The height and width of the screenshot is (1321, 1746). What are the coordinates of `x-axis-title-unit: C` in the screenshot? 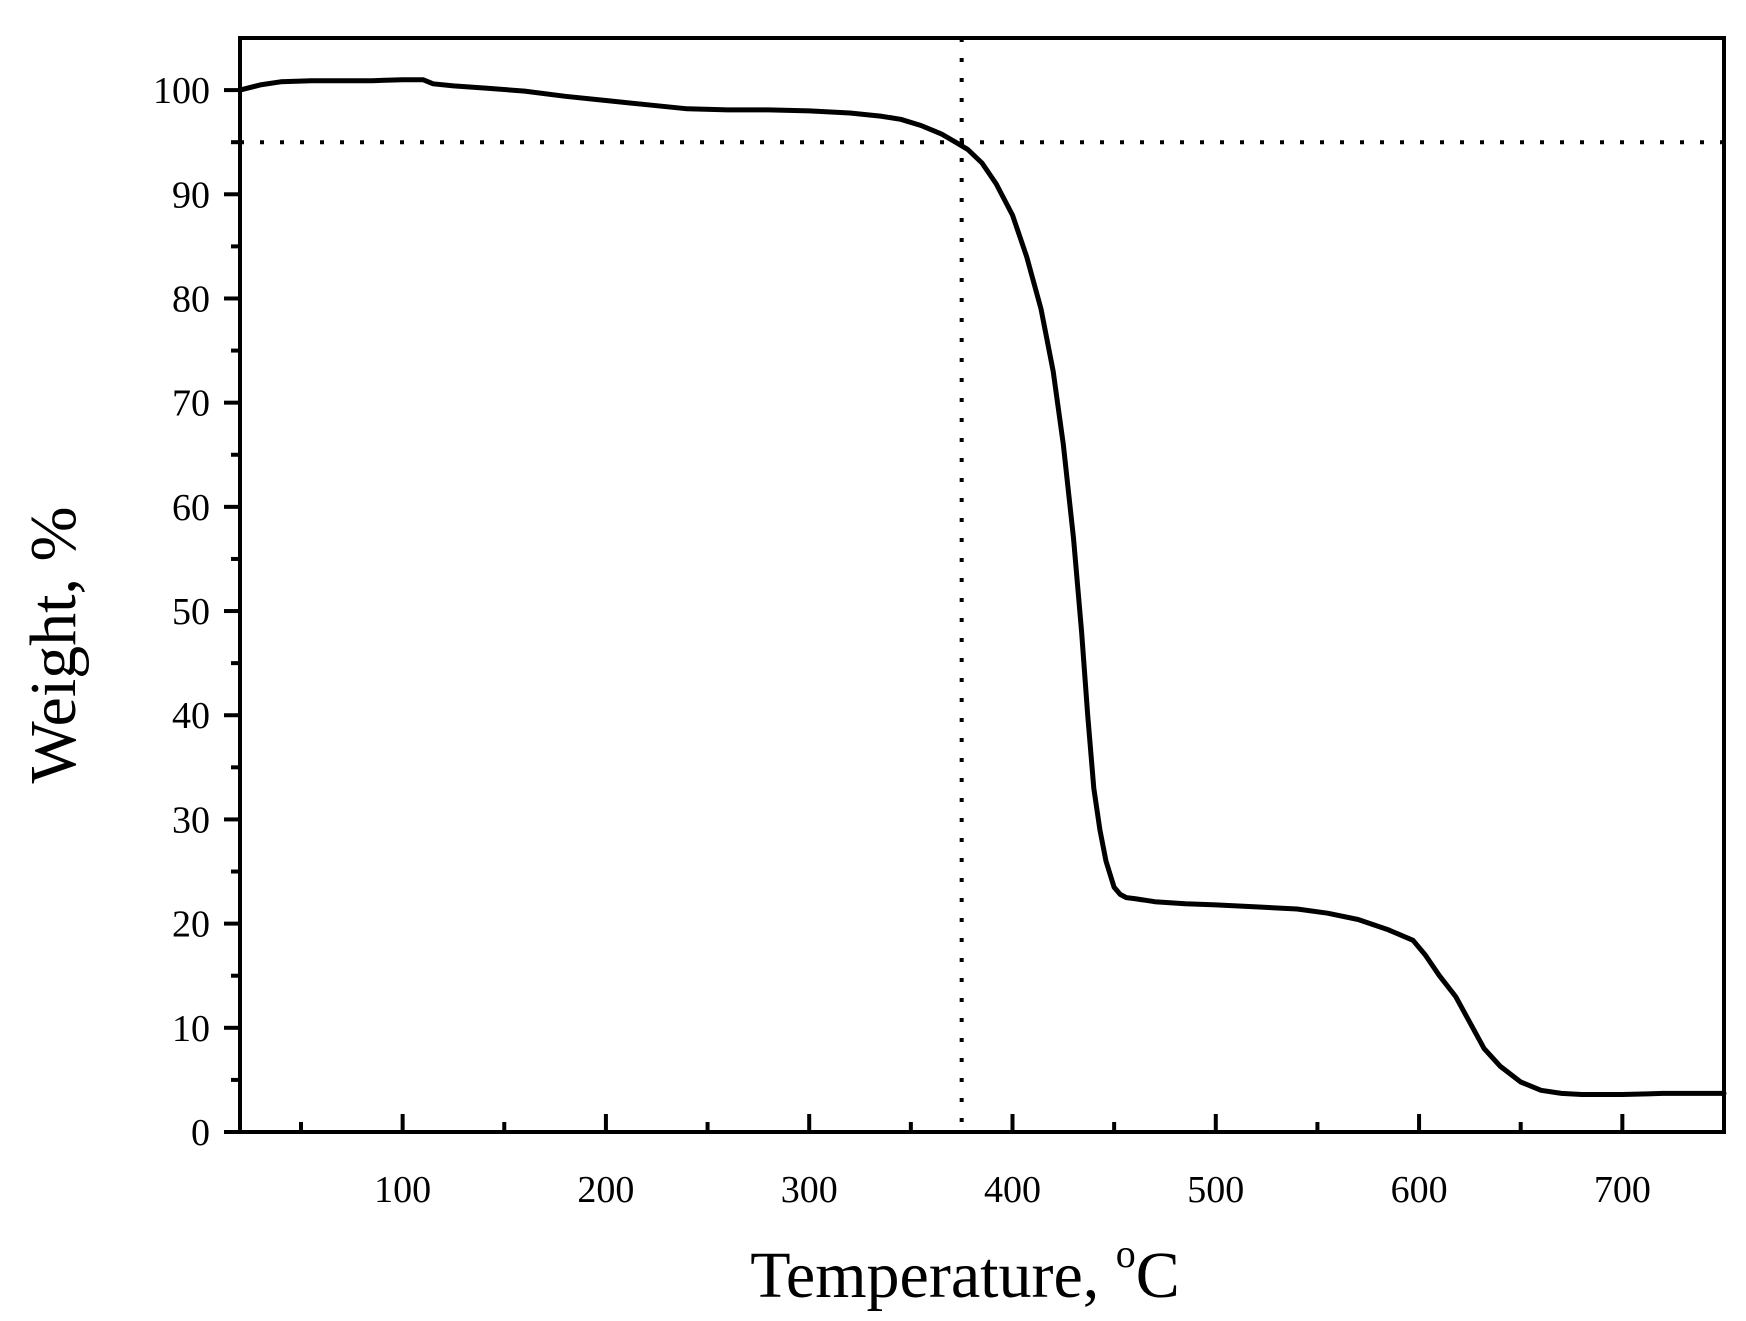 It's located at (1158, 1275).